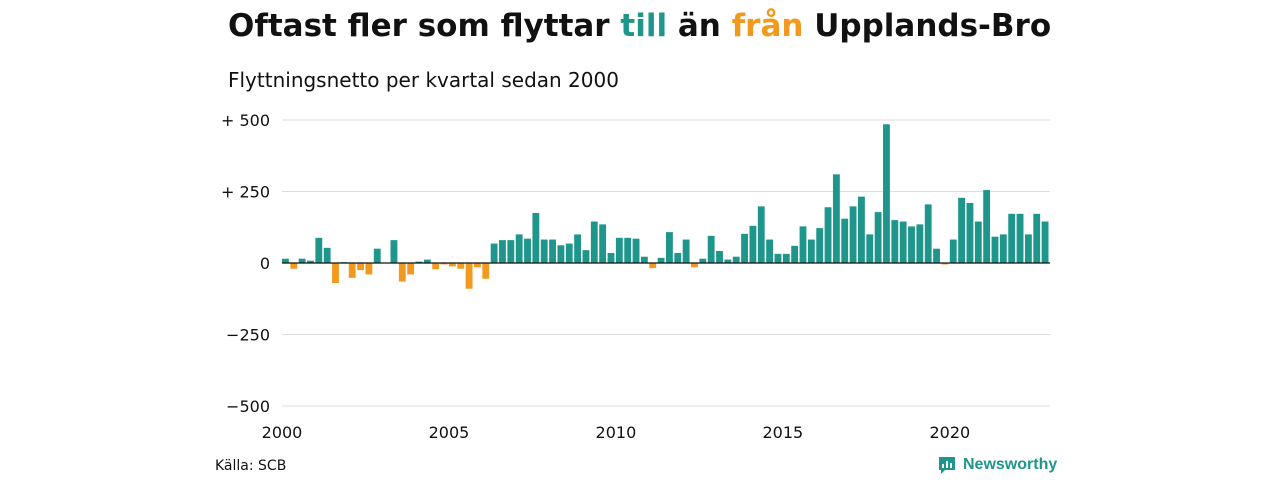 This screenshot has height=480, width=1280. Describe the element at coordinates (423, 80) in the screenshot. I see `chart-subtitle: Flyttningsnetto per kvartal sedan 2000` at that location.